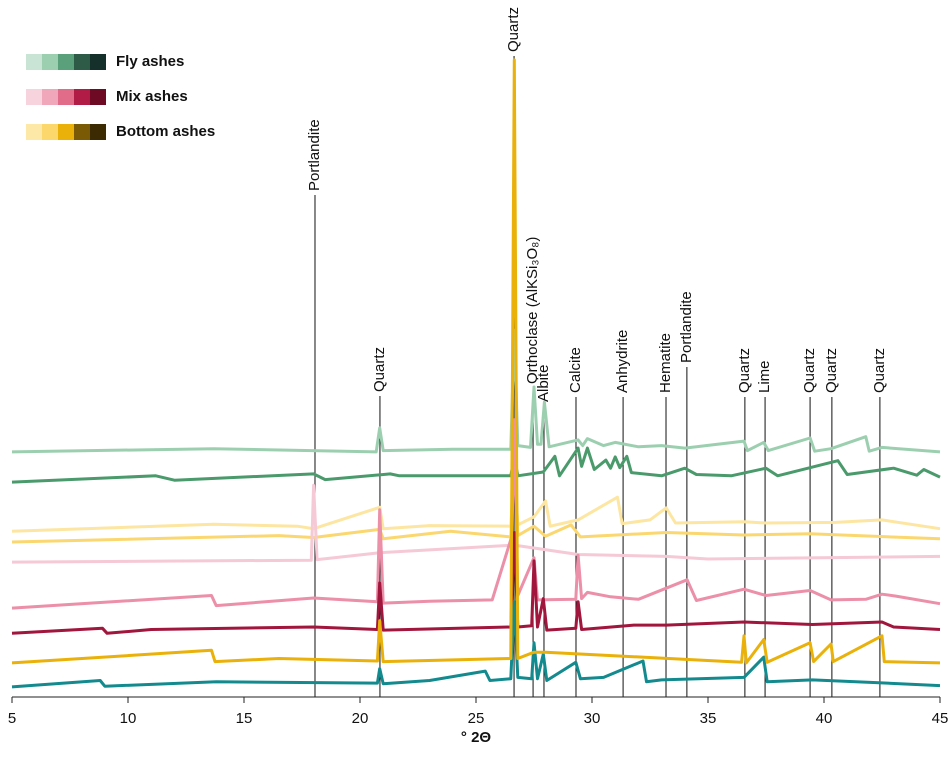  Describe the element at coordinates (165, 131) in the screenshot. I see `legend-label: Bottom ashes` at that location.